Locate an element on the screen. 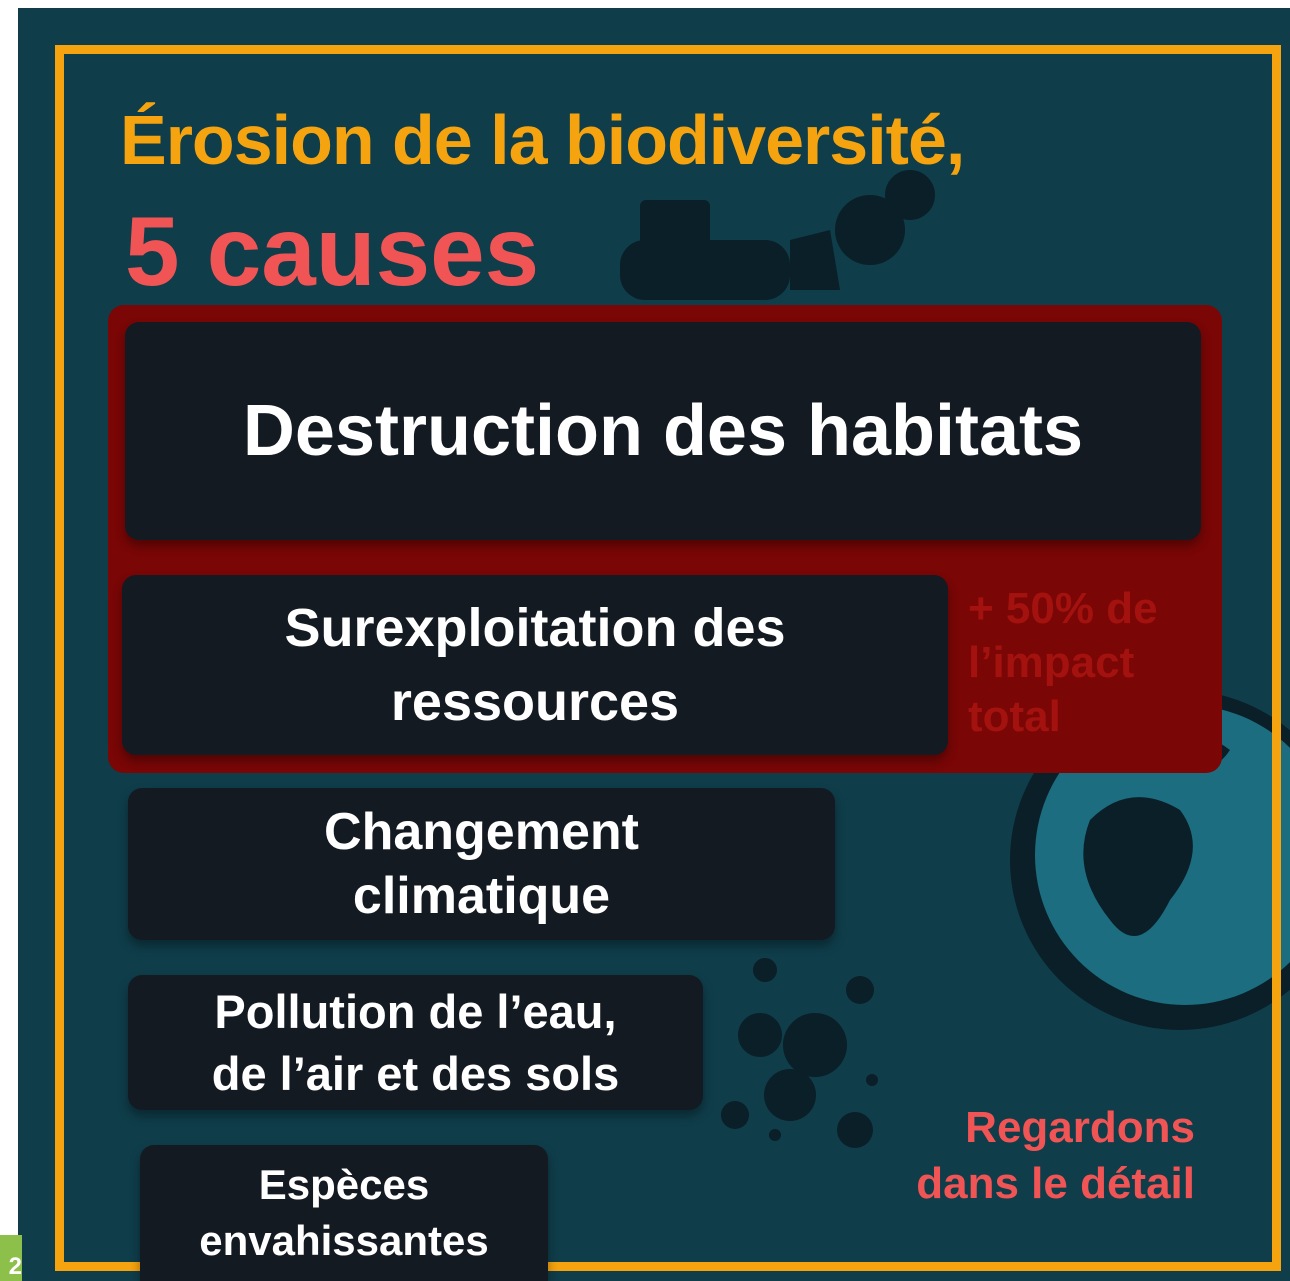 This screenshot has width=1290, height=1281. bulldozer is located at coordinates (777, 235).